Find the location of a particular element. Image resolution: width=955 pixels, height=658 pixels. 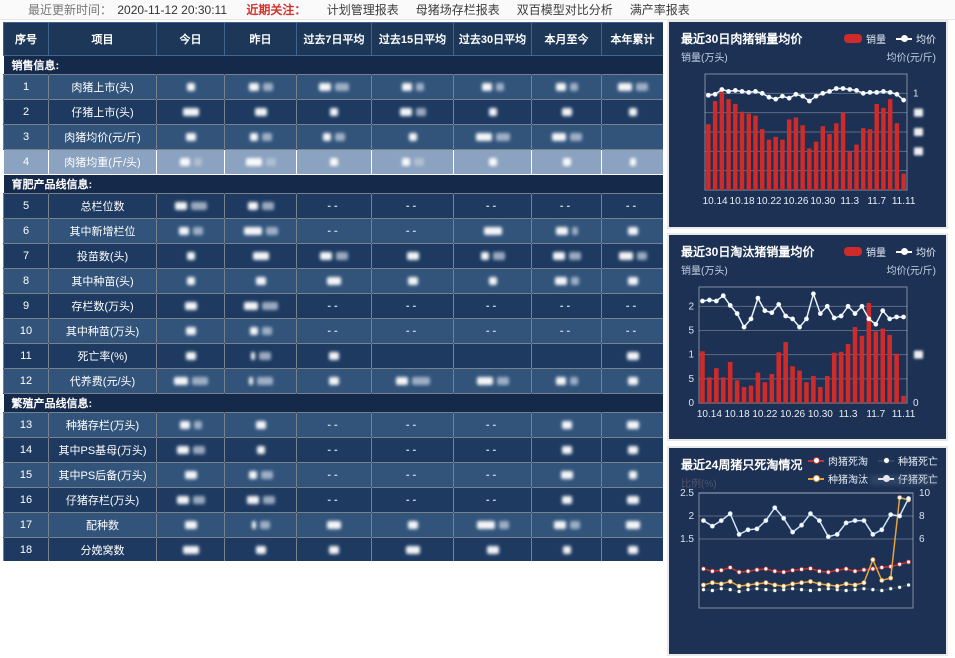

row-index: 14 is located at coordinates (26, 450).